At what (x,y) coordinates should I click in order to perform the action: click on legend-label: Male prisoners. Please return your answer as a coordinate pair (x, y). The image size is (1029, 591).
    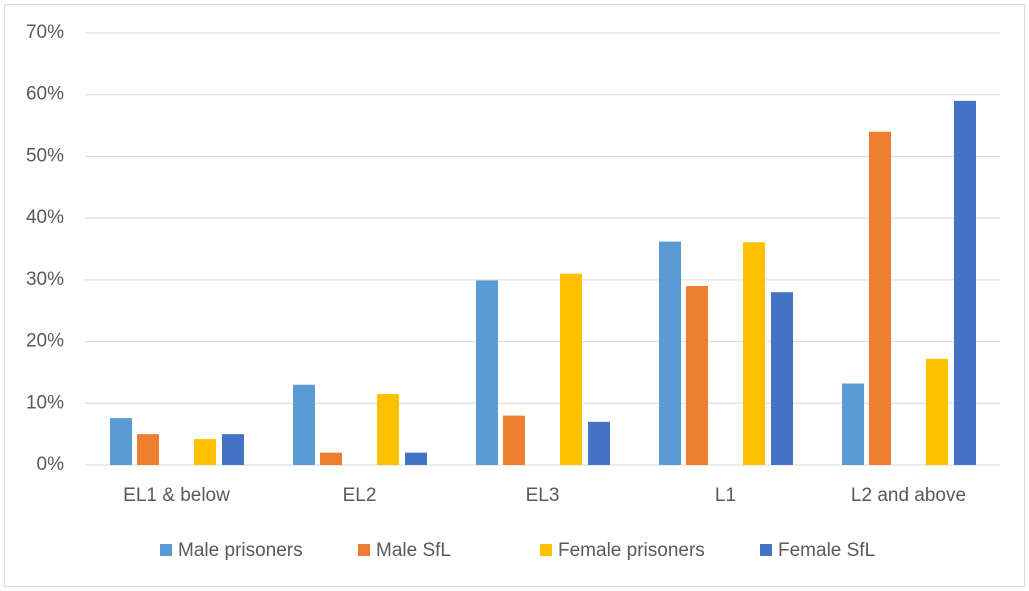
    Looking at the image, I should click on (240, 550).